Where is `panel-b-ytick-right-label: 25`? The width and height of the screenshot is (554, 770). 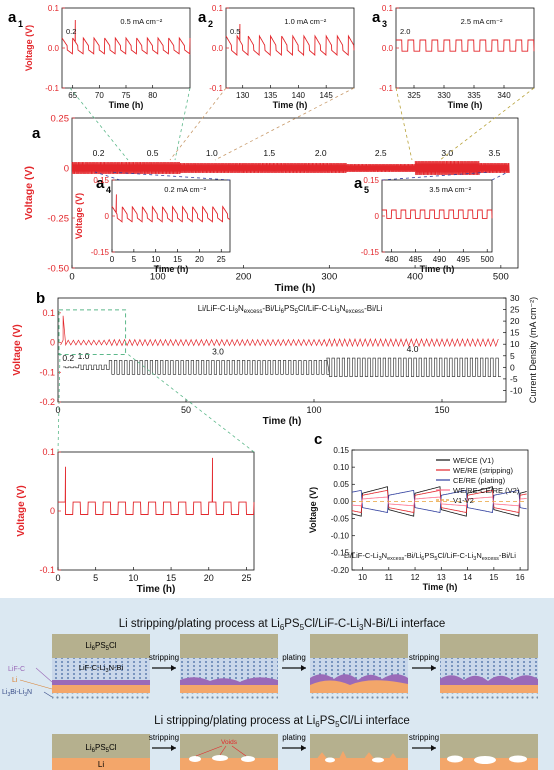 panel-b-ytick-right-label: 25 is located at coordinates (515, 310).